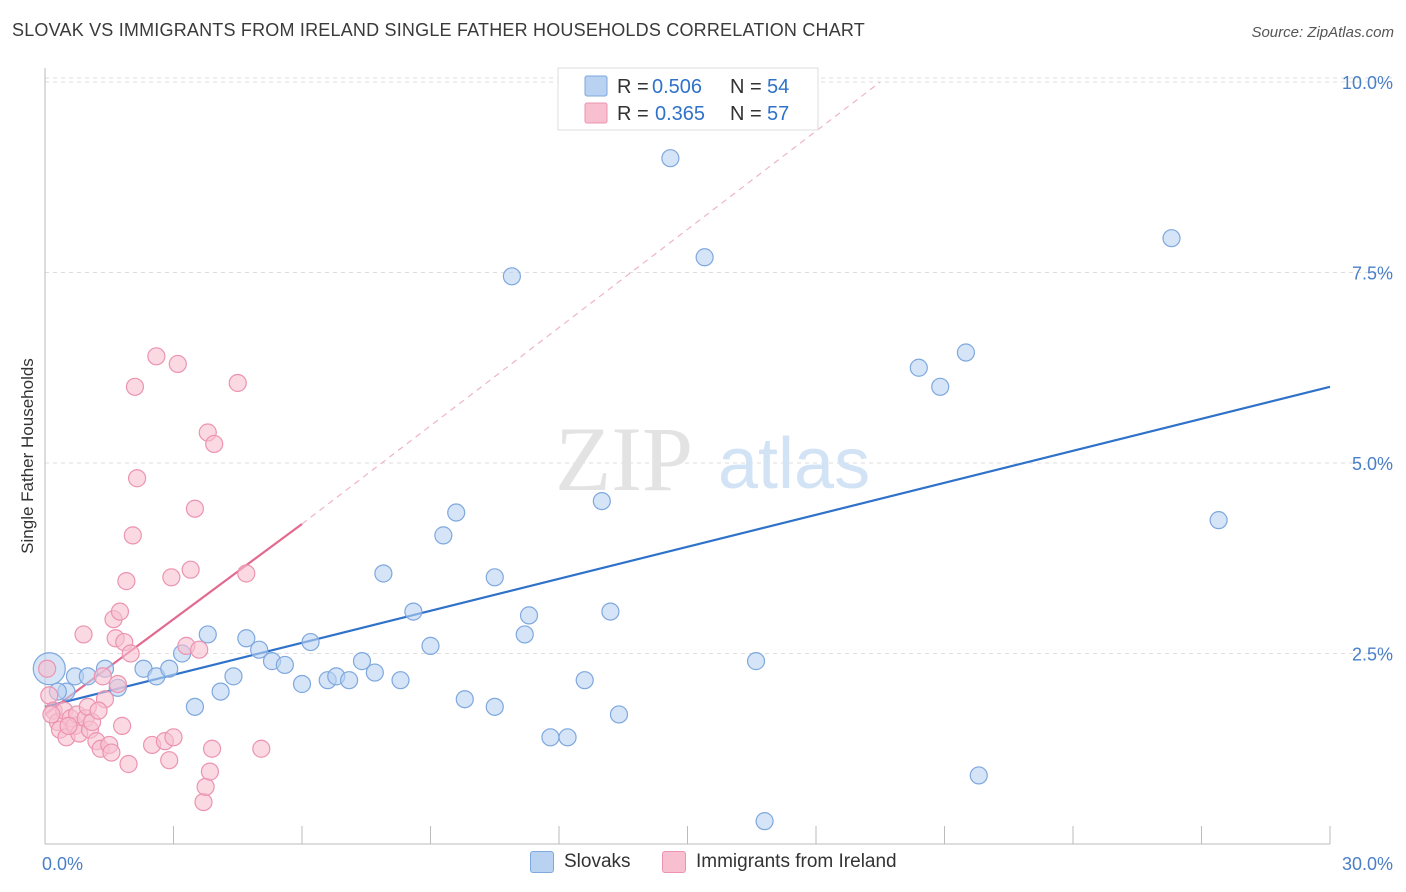 The height and width of the screenshot is (892, 1406). What do you see at coordinates (746, 87) in the screenshot?
I see `legend-n-label-slovaks: N =` at bounding box center [746, 87].